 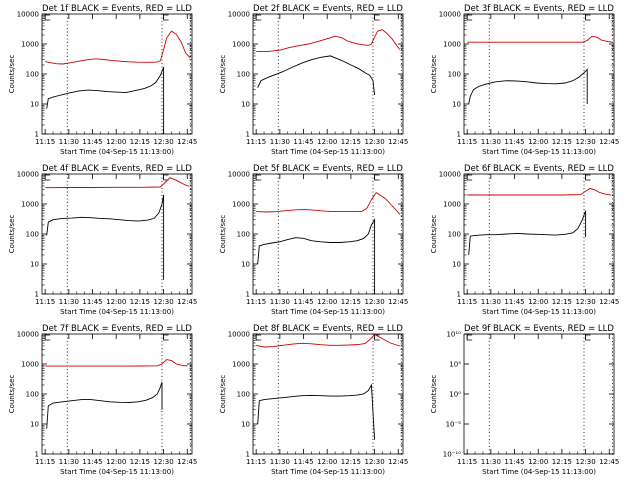 What do you see at coordinates (454, 425) in the screenshot?
I see `y-tick-label: 10⁻⁵` at bounding box center [454, 425].